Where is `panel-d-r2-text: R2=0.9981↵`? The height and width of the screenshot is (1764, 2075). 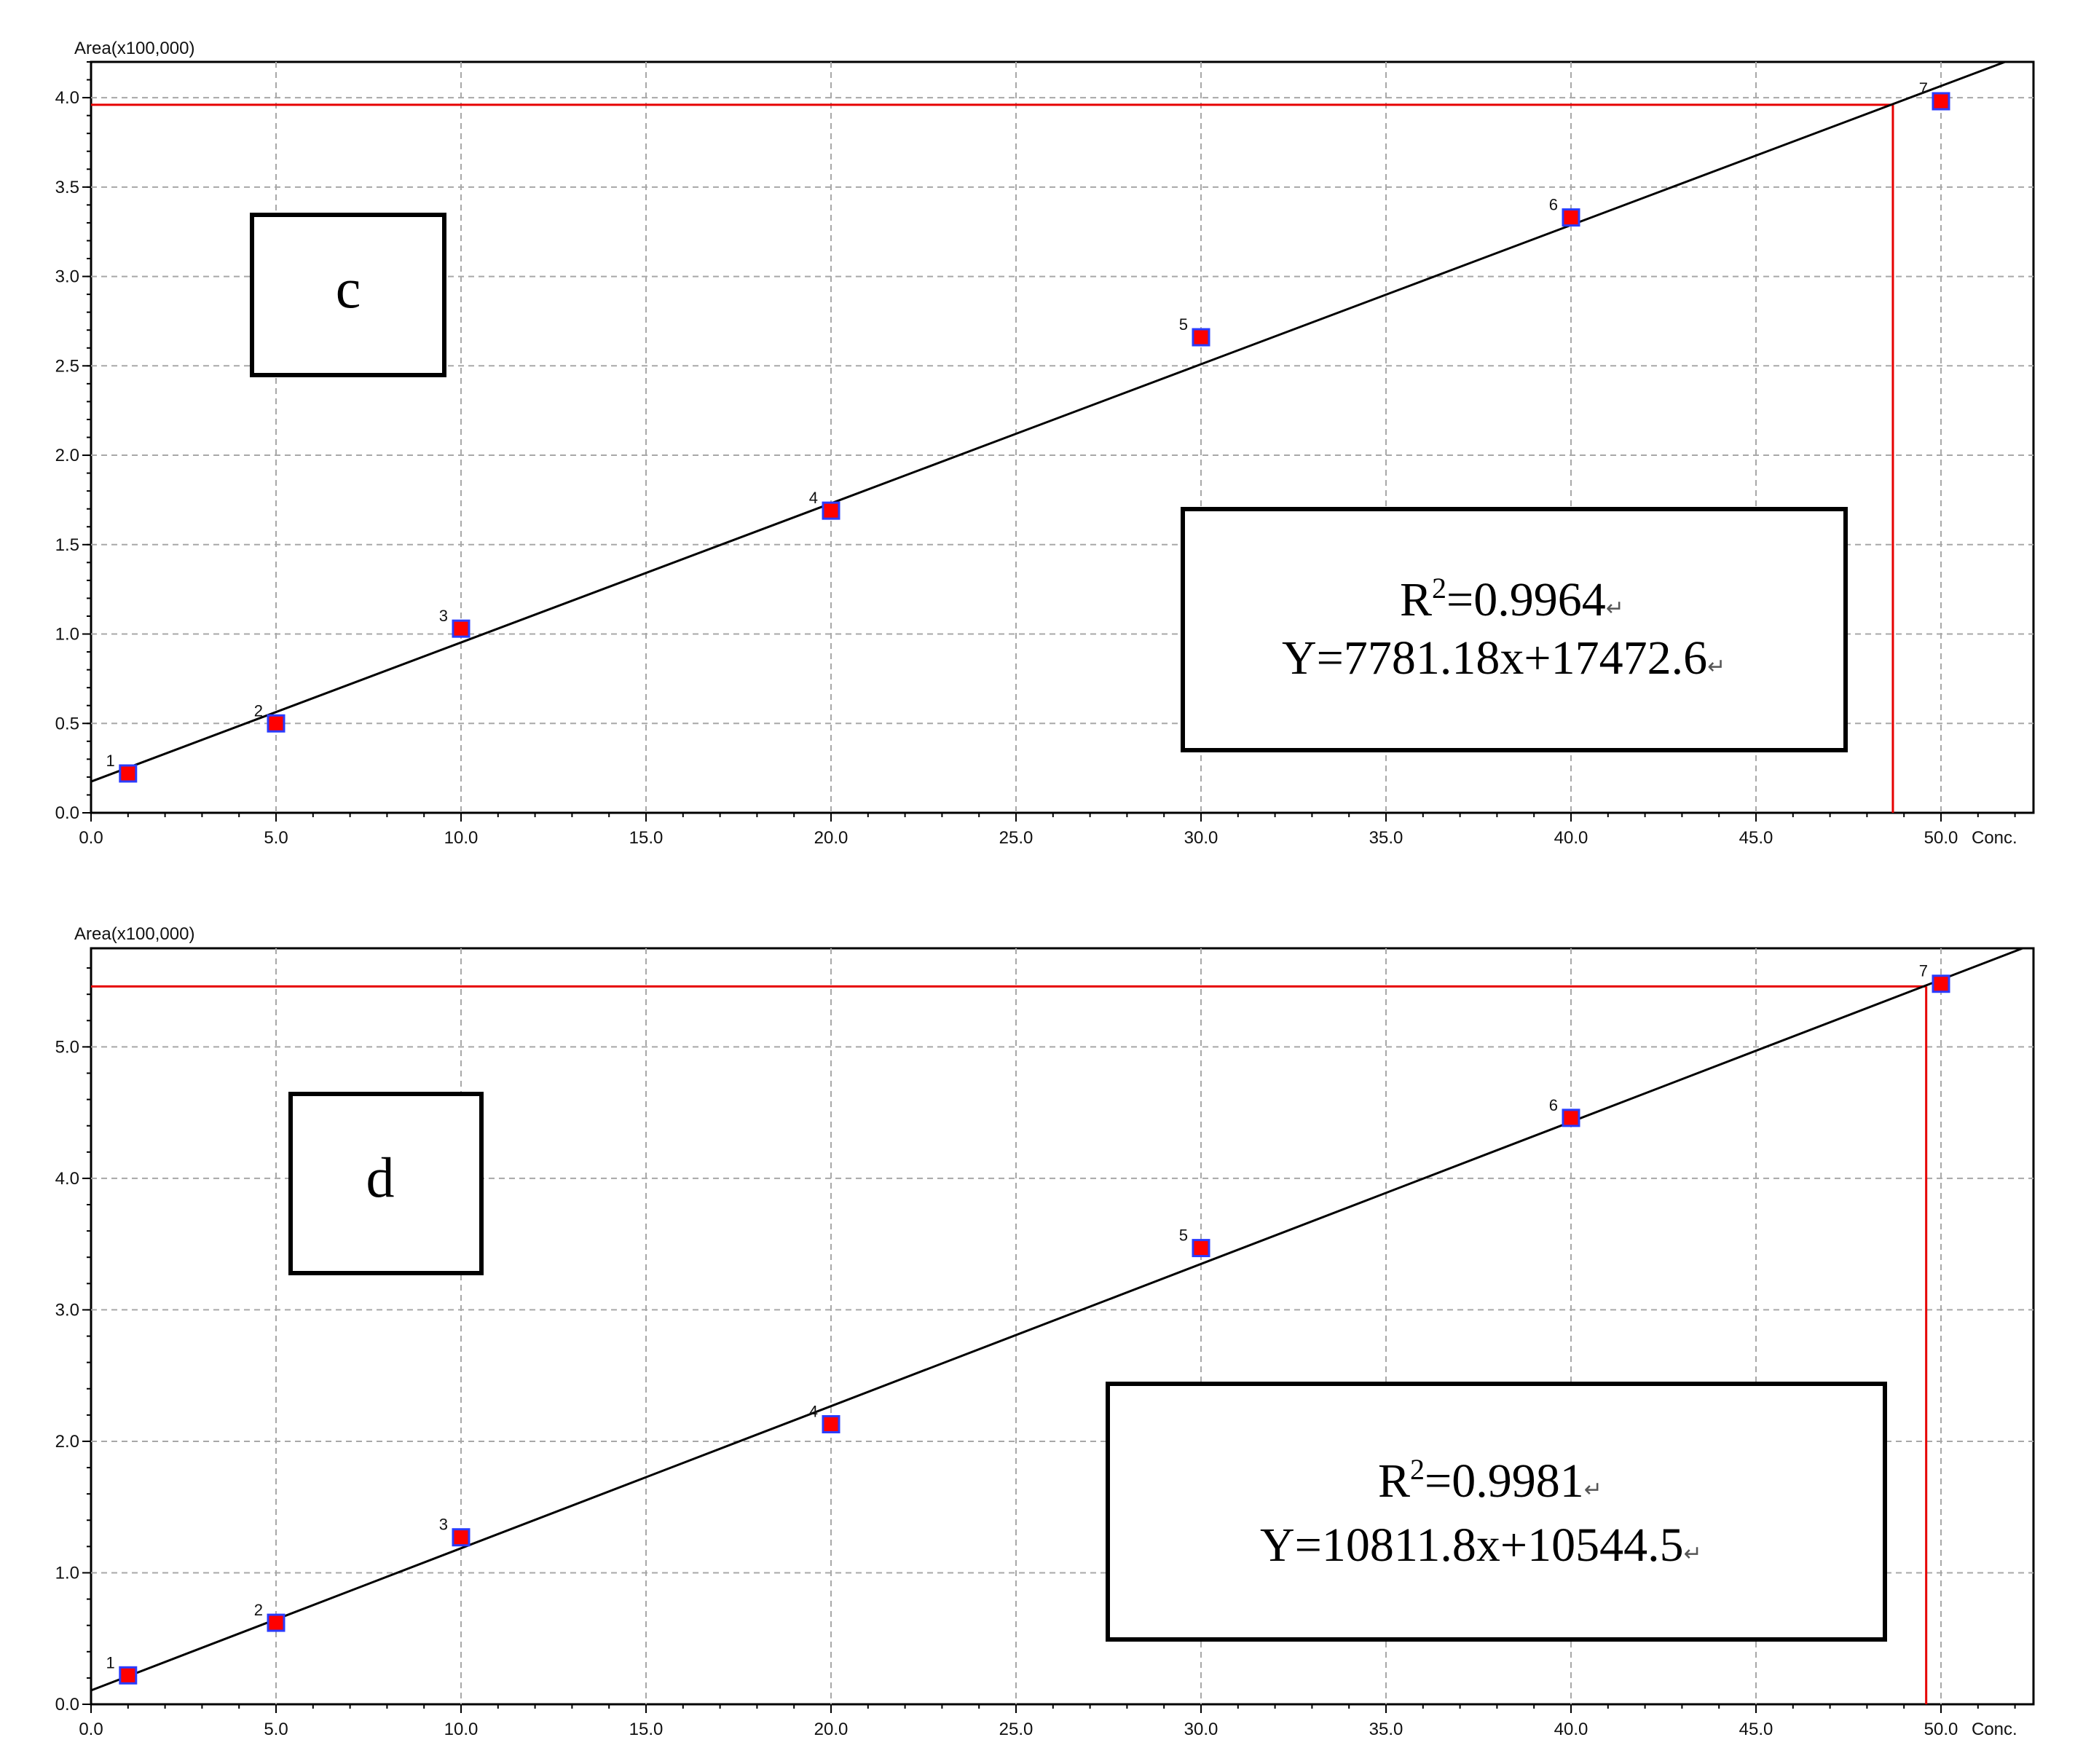
panel-d-r2-text: R2=0.9981↵ is located at coordinates (1490, 1480).